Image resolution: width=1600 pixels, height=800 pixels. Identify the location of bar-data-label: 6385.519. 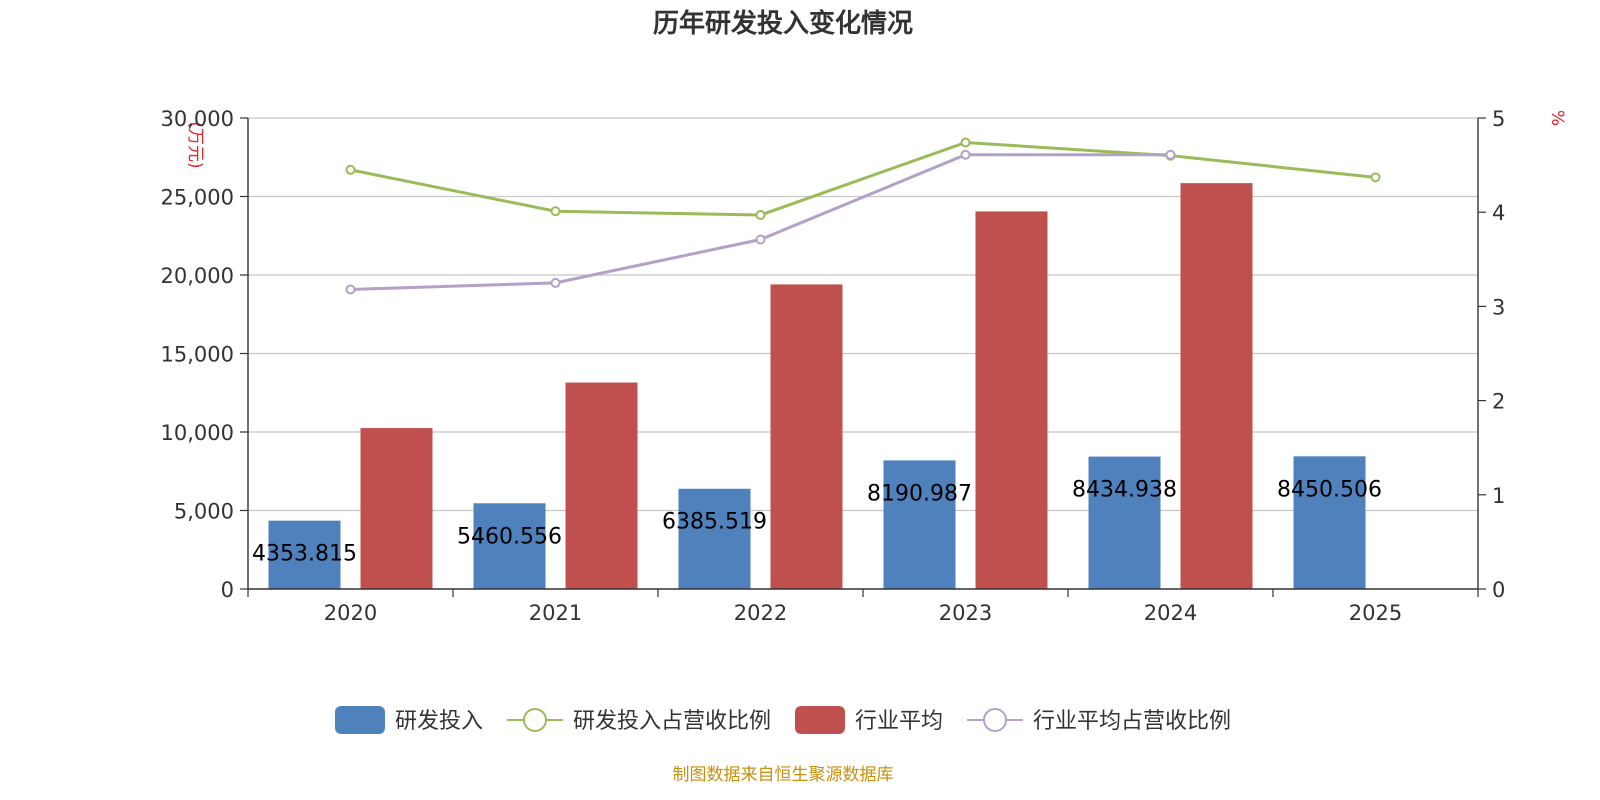
(714, 522).